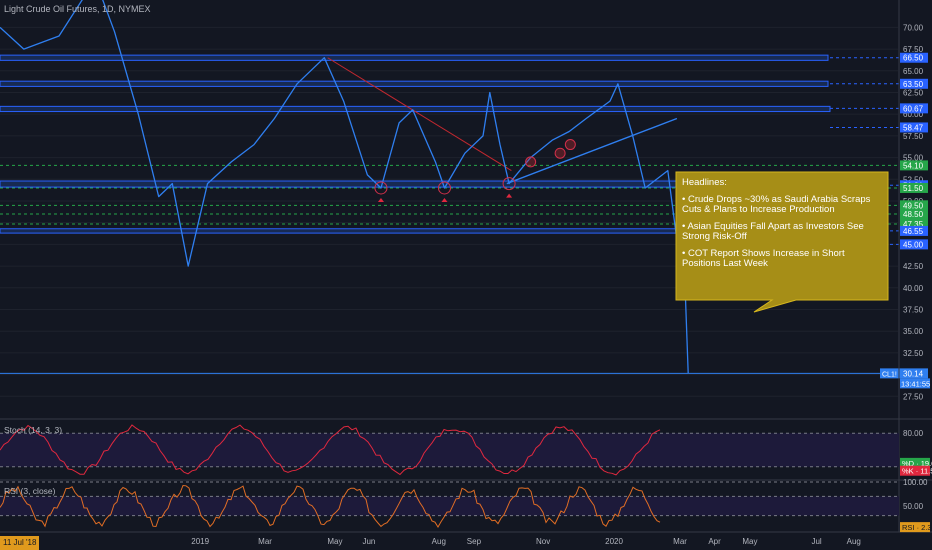 The image size is (932, 550). What do you see at coordinates (543, 541) in the screenshot?
I see `x-tick-label: Nov` at bounding box center [543, 541].